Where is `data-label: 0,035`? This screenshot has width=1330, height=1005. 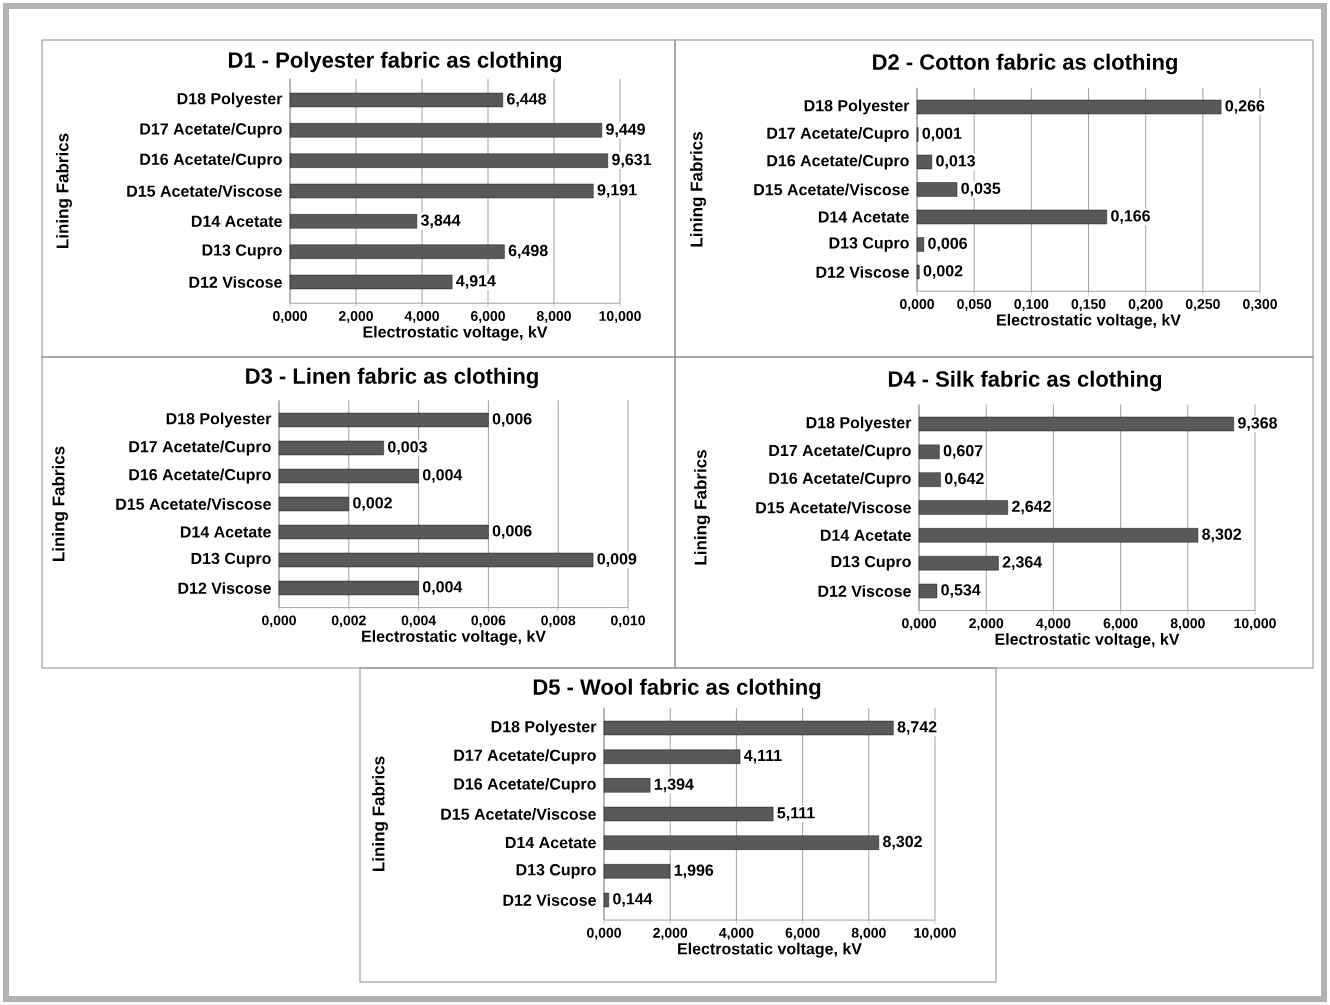 data-label: 0,035 is located at coordinates (981, 189).